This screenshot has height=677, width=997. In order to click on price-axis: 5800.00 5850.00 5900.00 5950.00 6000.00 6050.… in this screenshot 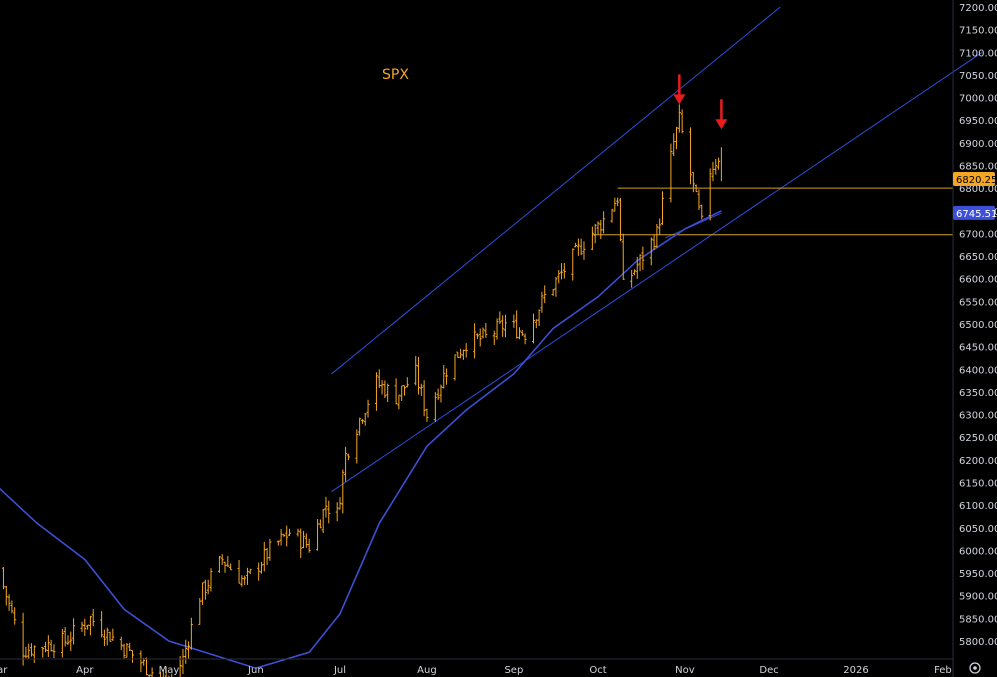, I will do `click(978, 325)`.